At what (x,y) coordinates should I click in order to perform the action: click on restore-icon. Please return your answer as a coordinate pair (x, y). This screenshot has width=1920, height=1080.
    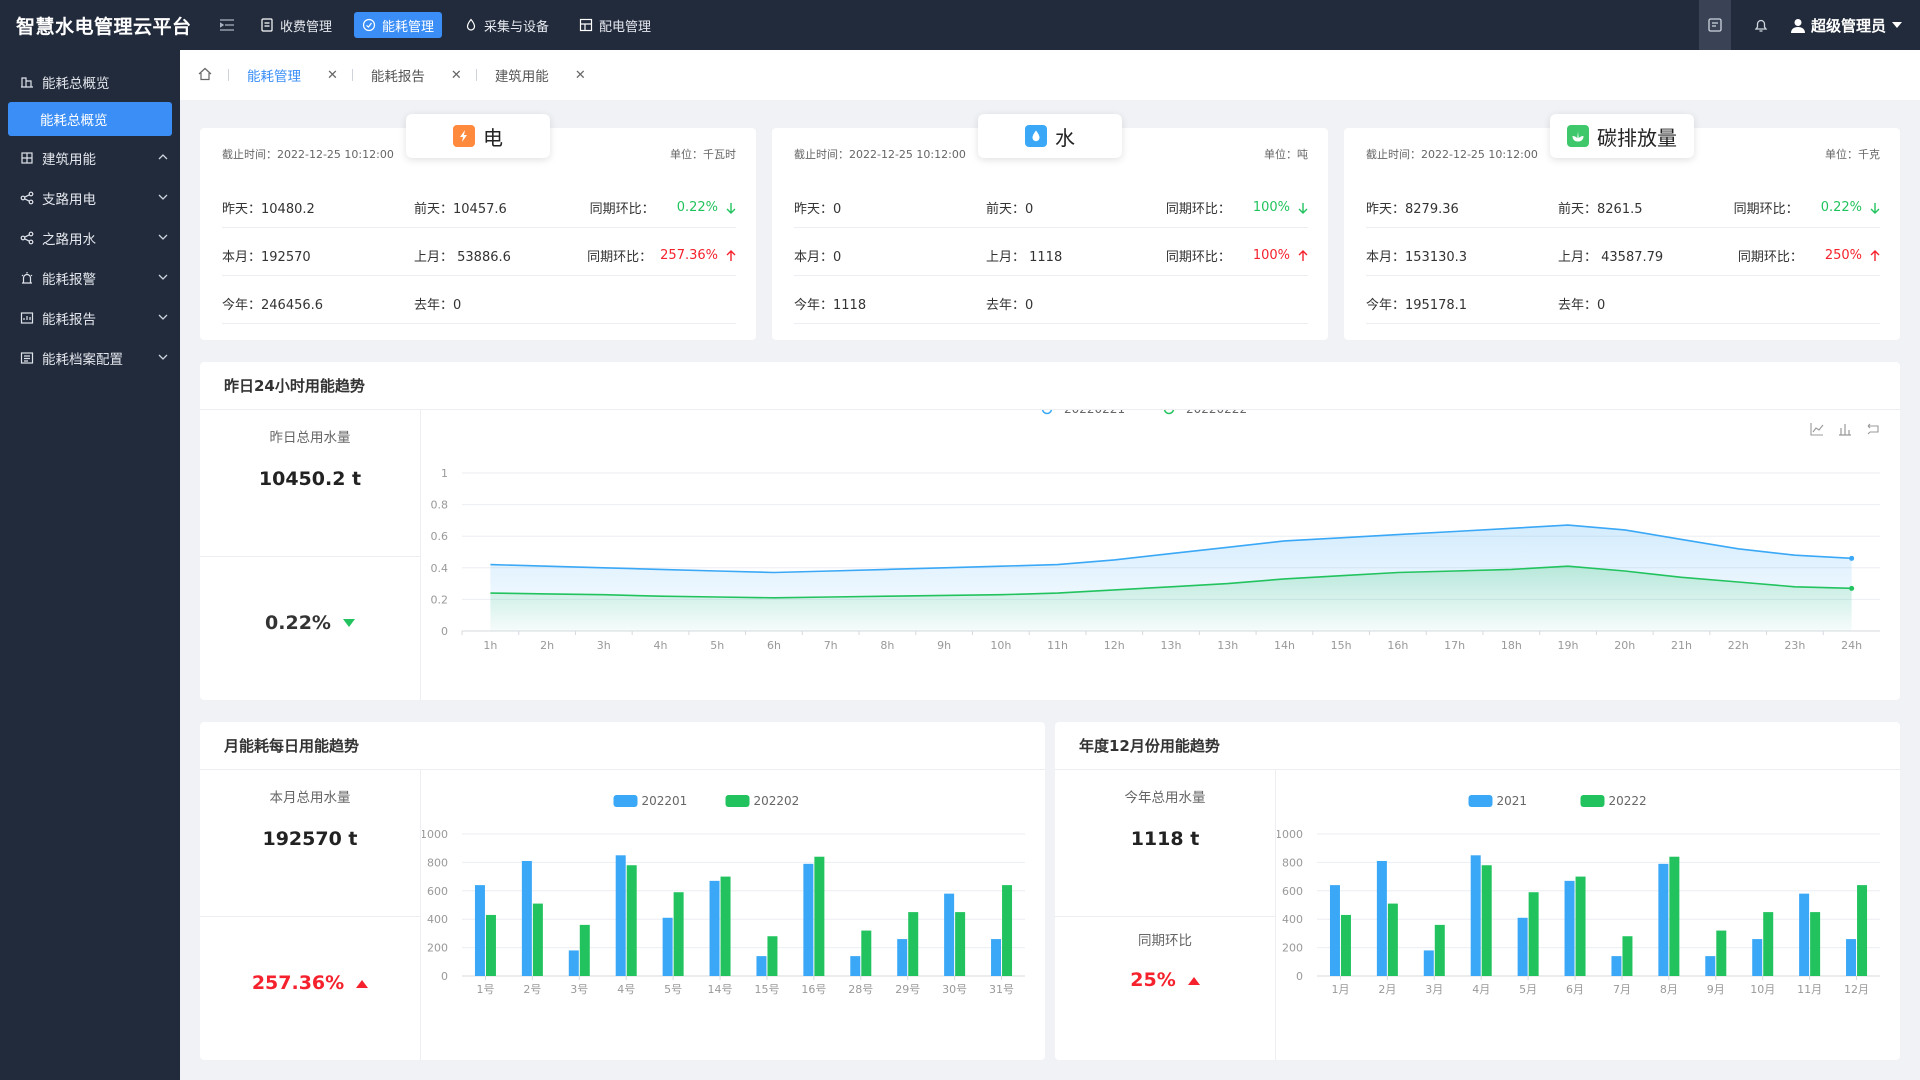
    Looking at the image, I should click on (1873, 429).